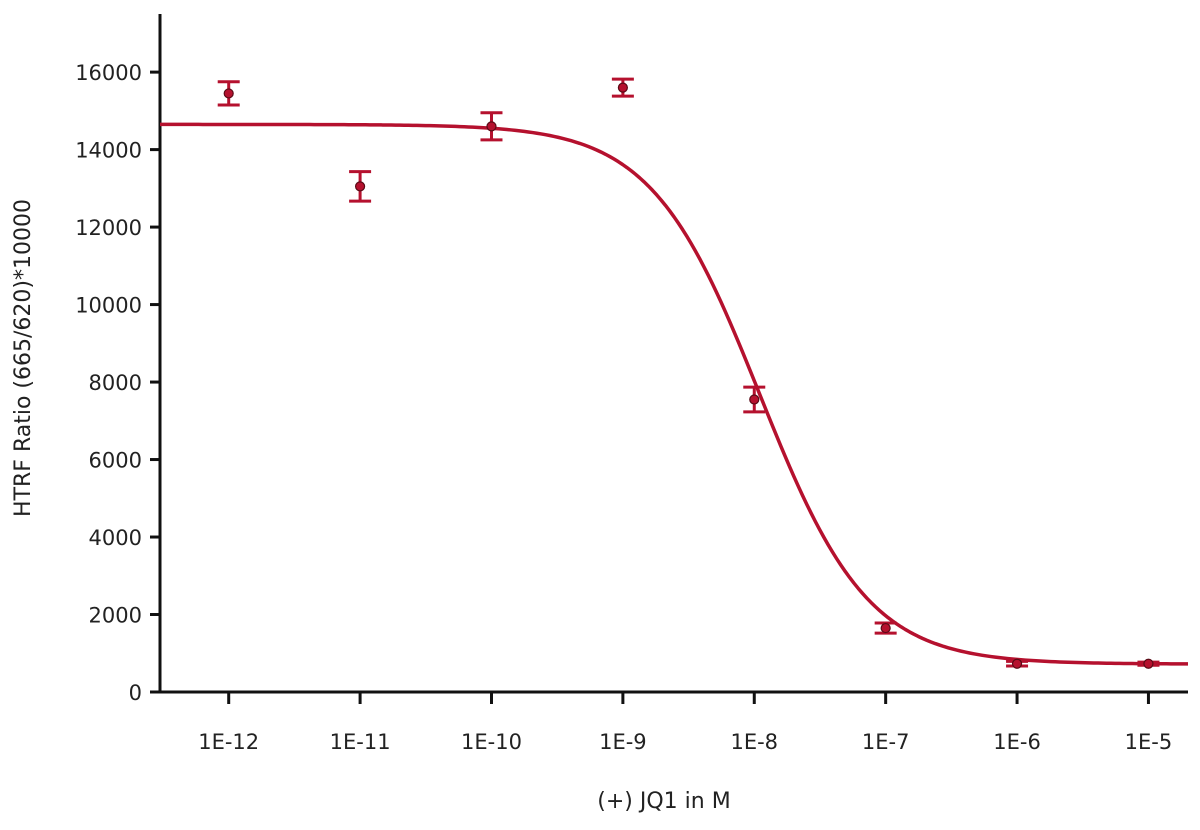 The width and height of the screenshot is (1200, 830). I want to click on y-tick-label: 14000, so click(108, 151).